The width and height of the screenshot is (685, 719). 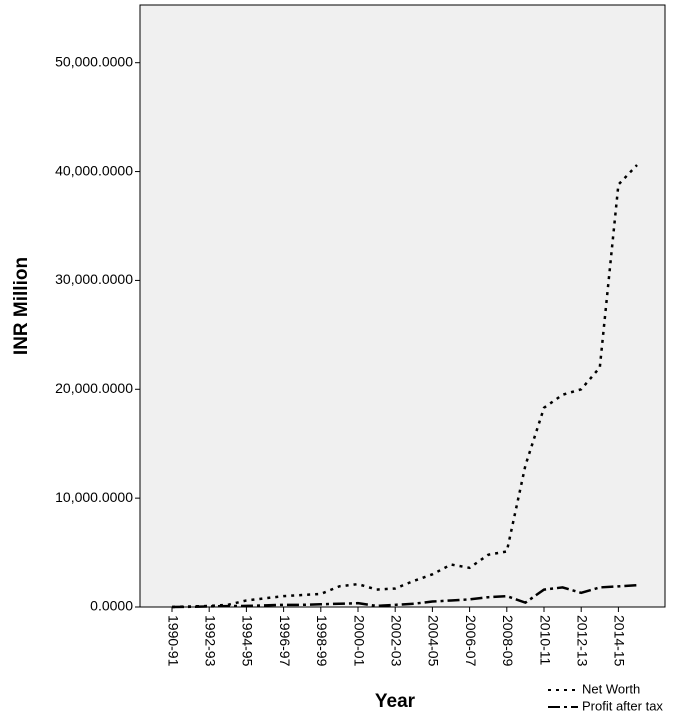 I want to click on y-axis-title: INR Million, so click(x=21, y=306).